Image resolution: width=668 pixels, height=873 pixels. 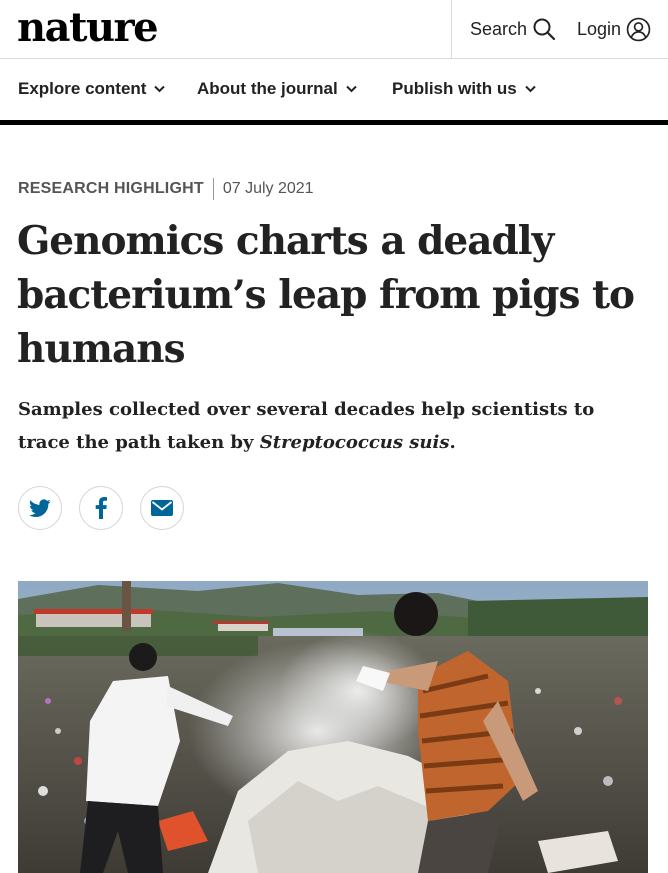 What do you see at coordinates (499, 28) in the screenshot?
I see `search-label: Search` at bounding box center [499, 28].